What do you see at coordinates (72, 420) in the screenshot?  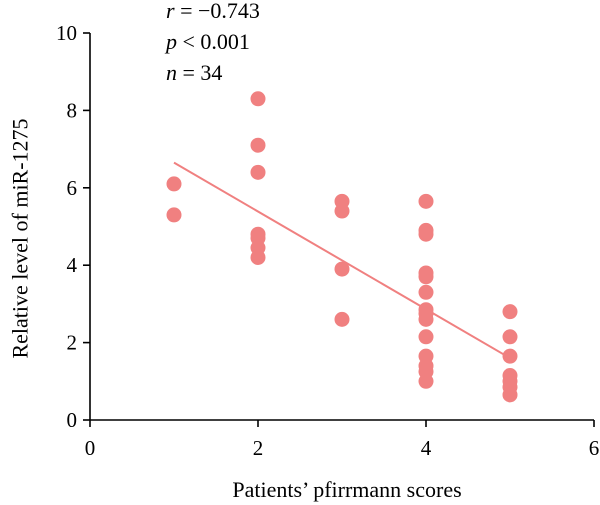 I see `y-tick-label: 0` at bounding box center [72, 420].